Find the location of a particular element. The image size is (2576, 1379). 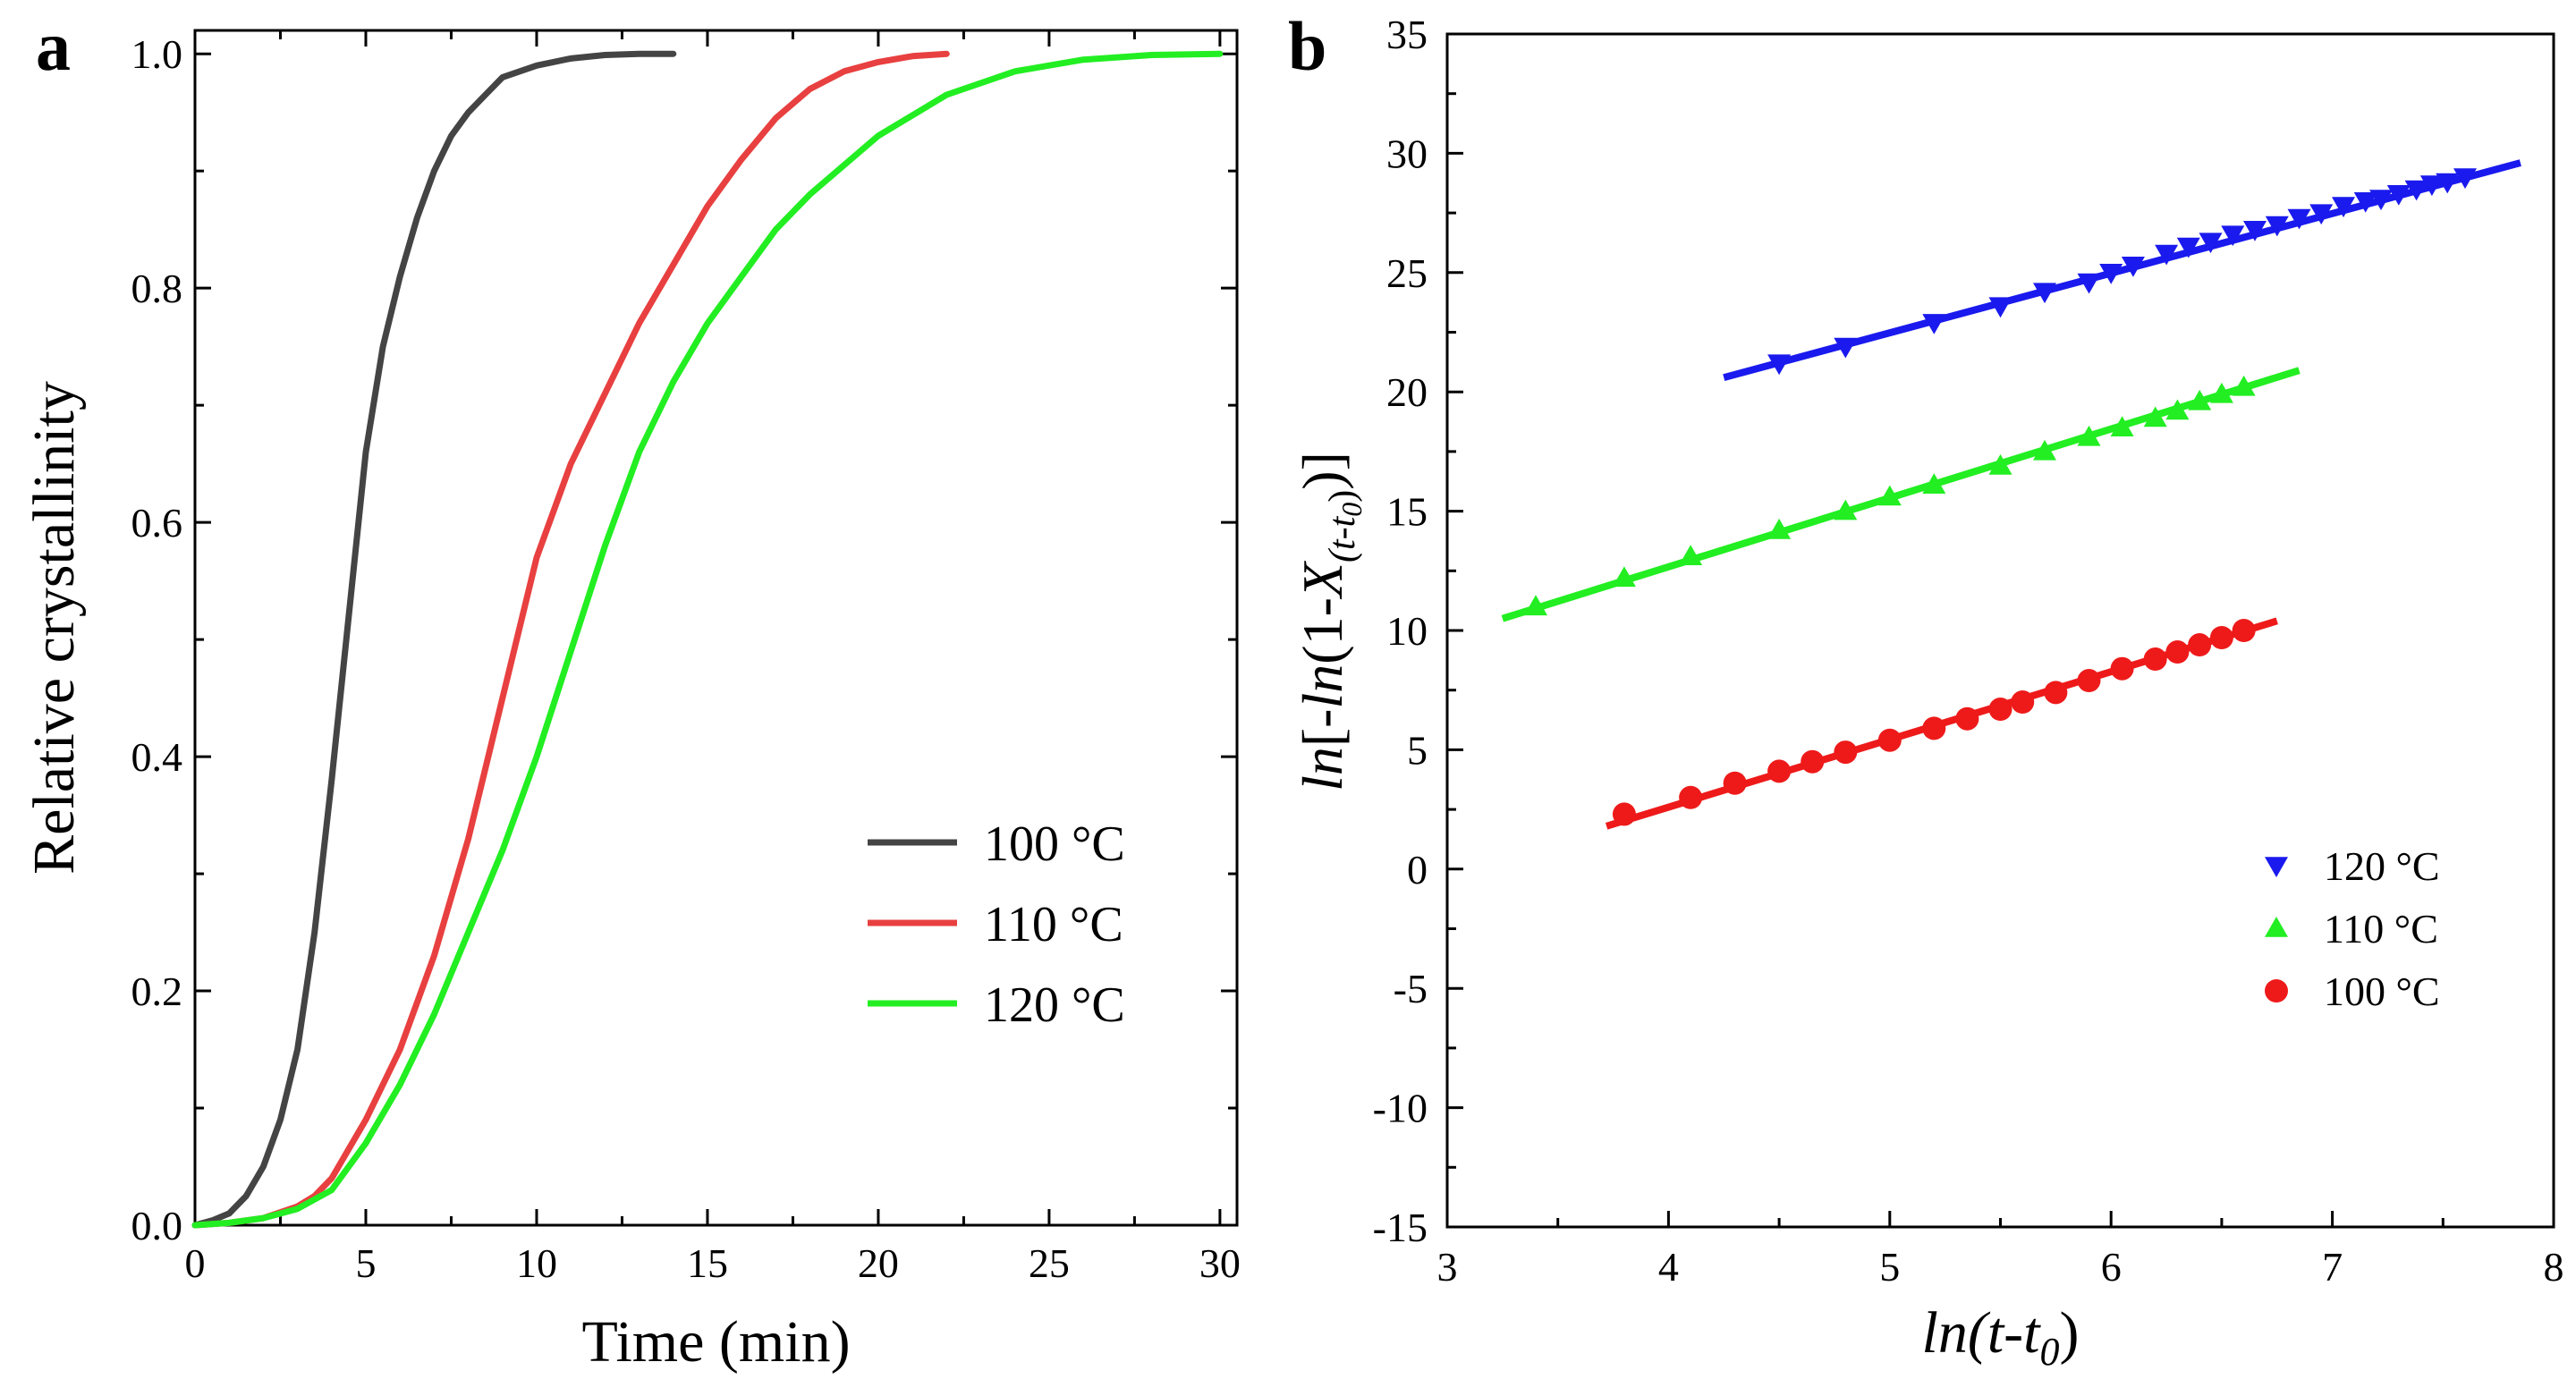

x-tick-label-b: 4 is located at coordinates (1668, 1267).